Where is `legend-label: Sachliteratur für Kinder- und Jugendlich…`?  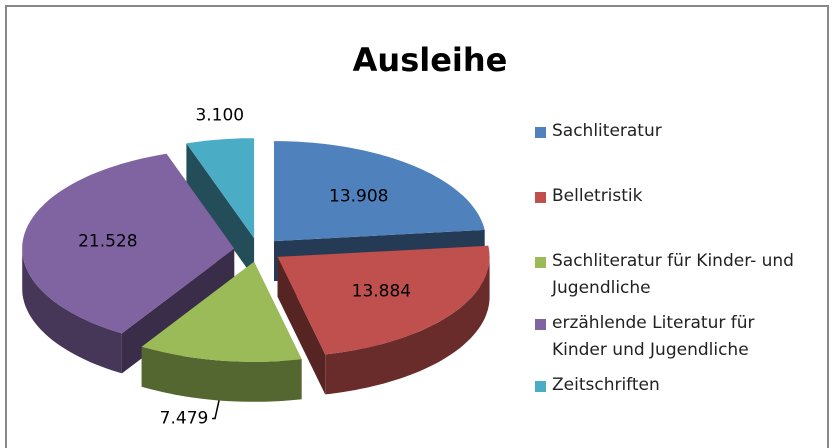 legend-label: Sachliteratur für Kinder- und Jugendlich… is located at coordinates (673, 274).